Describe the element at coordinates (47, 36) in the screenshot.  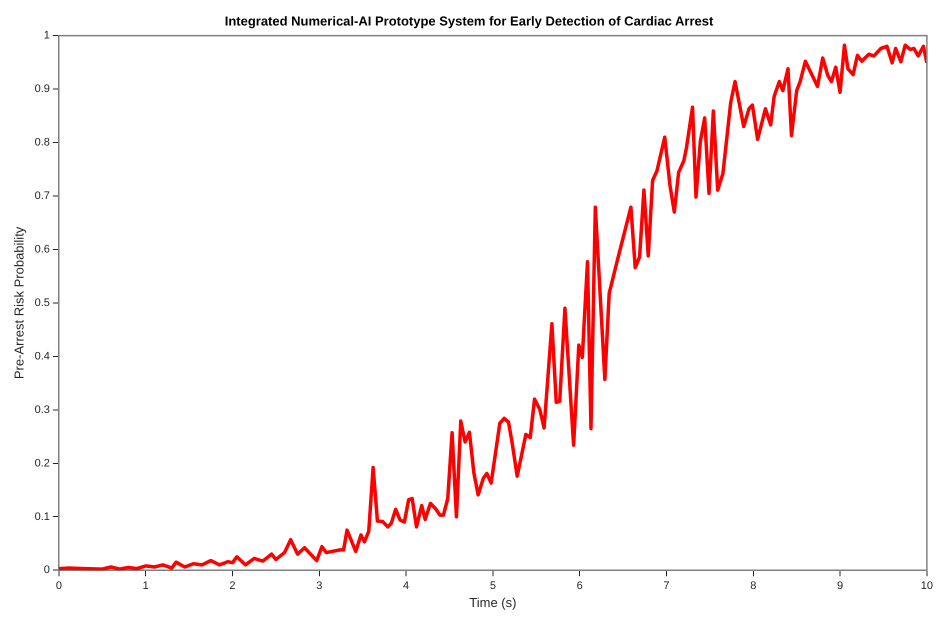
I see `y-tick-label: 1` at that location.